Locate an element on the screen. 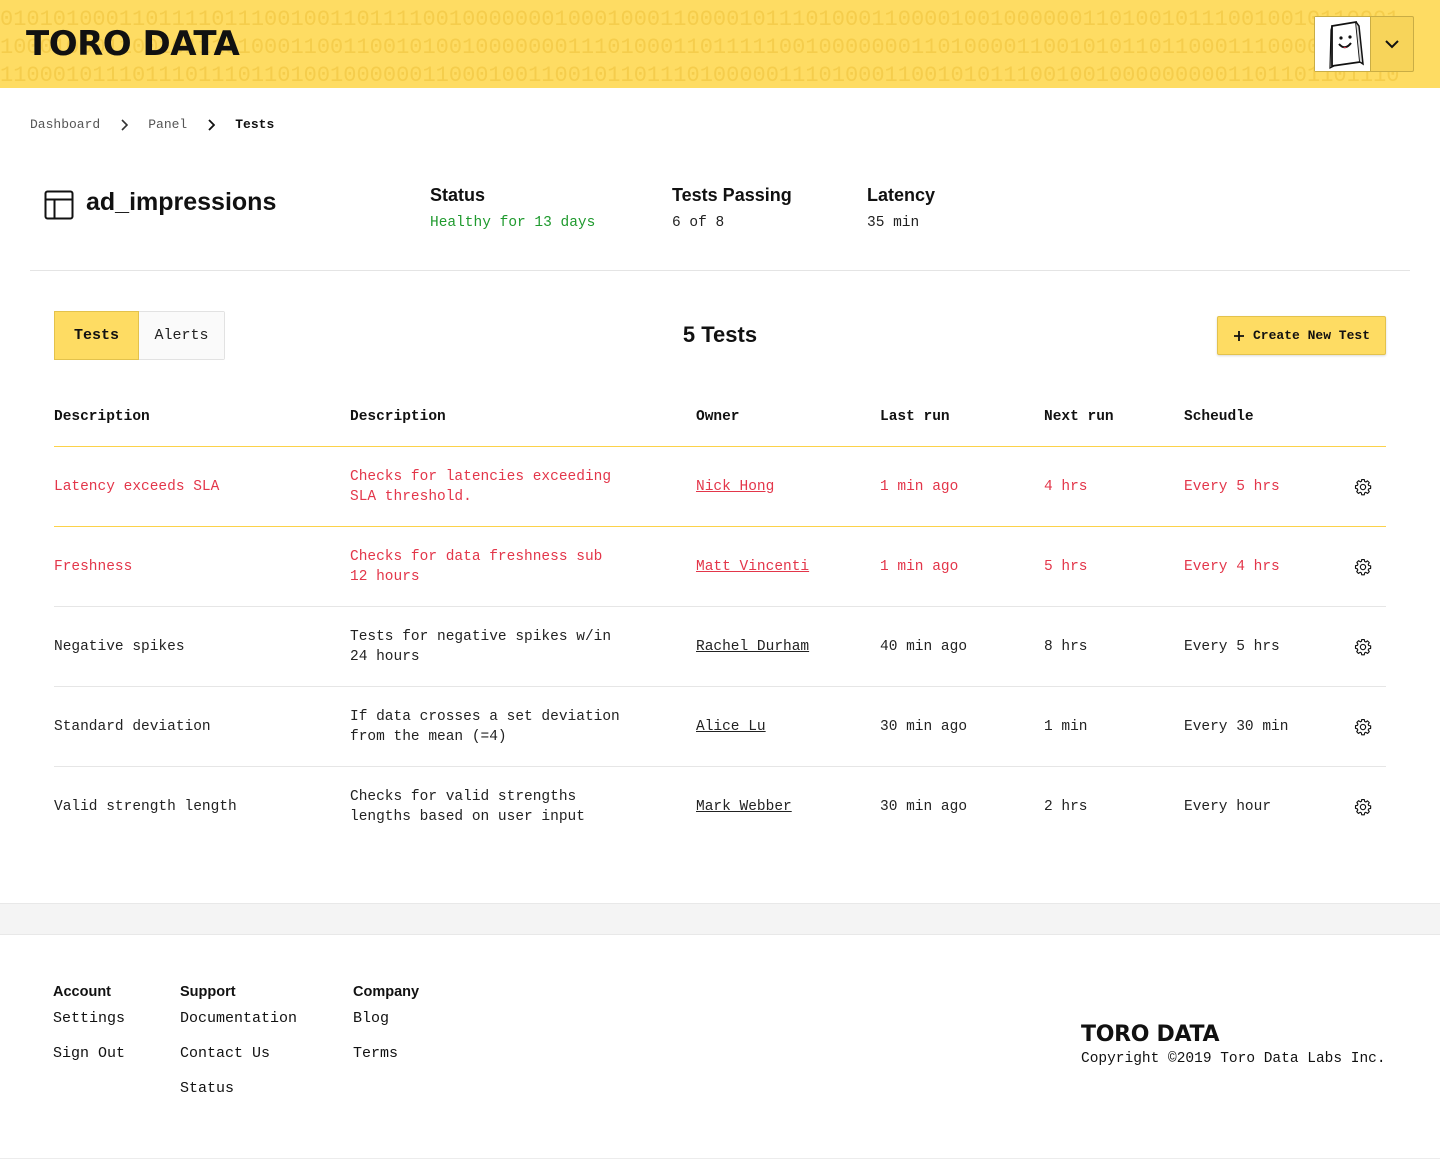 This screenshot has height=1160, width=1440. tests-passing-stat: Tests Passing 6 of 8 is located at coordinates (732, 208).